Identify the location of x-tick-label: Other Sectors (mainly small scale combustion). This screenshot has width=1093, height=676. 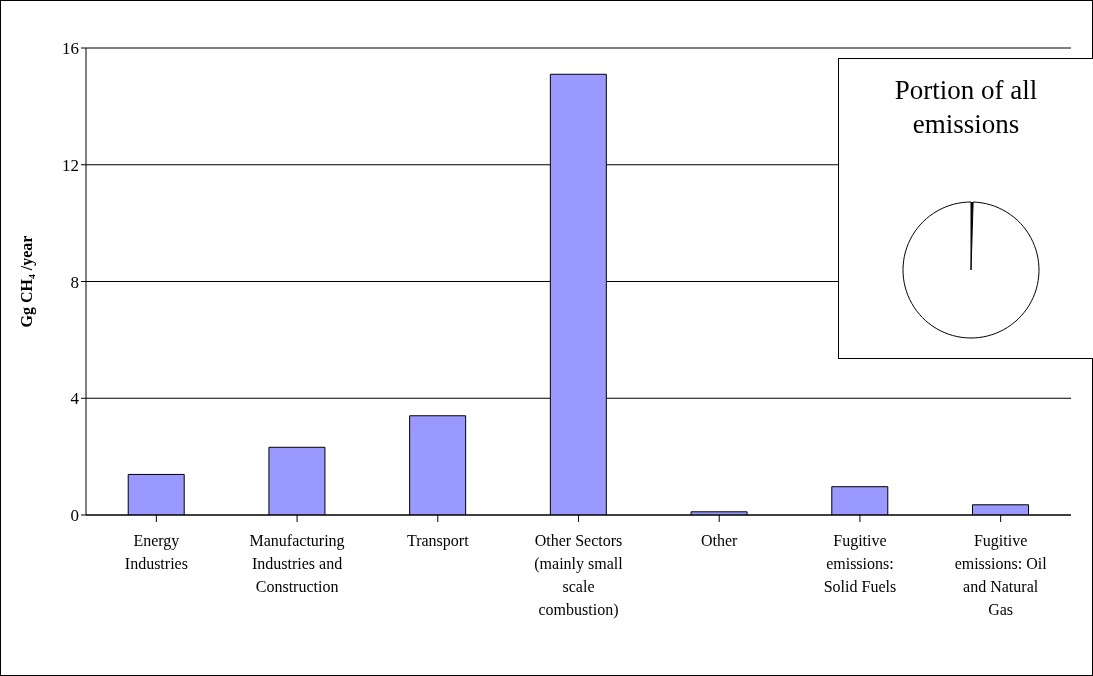
(579, 575).